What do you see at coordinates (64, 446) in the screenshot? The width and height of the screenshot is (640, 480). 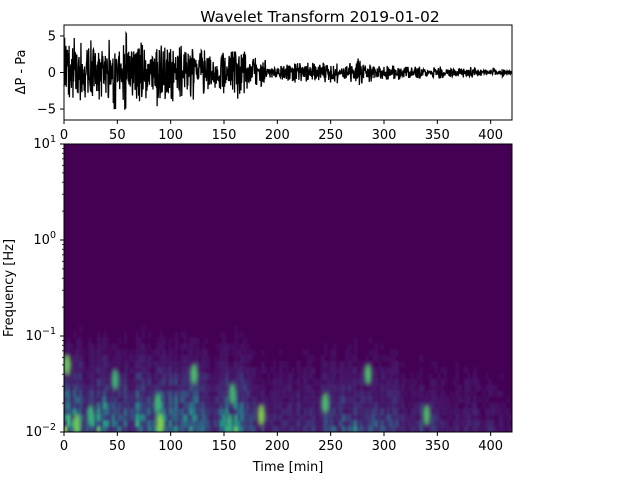 I see `heatmap-x-tick-label: 0` at bounding box center [64, 446].